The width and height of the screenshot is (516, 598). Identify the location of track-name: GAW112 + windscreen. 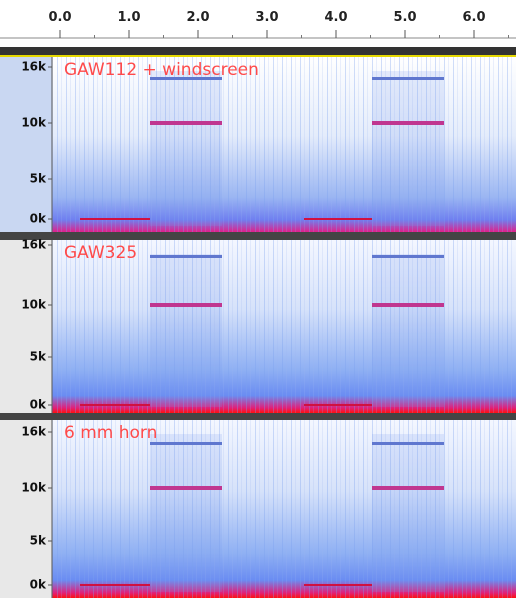
(161, 70).